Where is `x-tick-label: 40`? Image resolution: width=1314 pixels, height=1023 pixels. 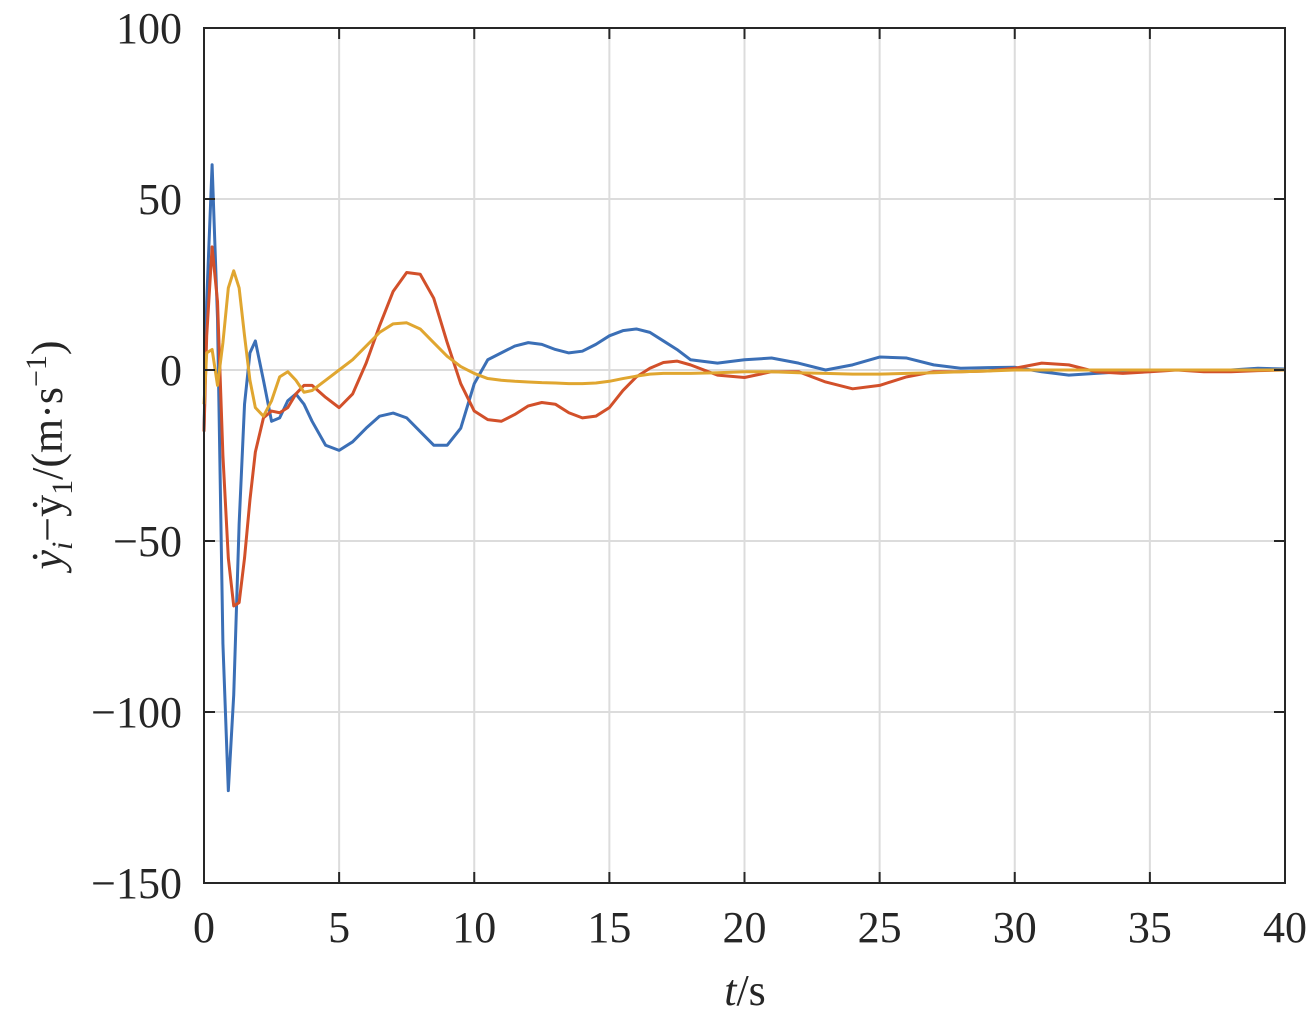 x-tick-label: 40 is located at coordinates (1285, 927).